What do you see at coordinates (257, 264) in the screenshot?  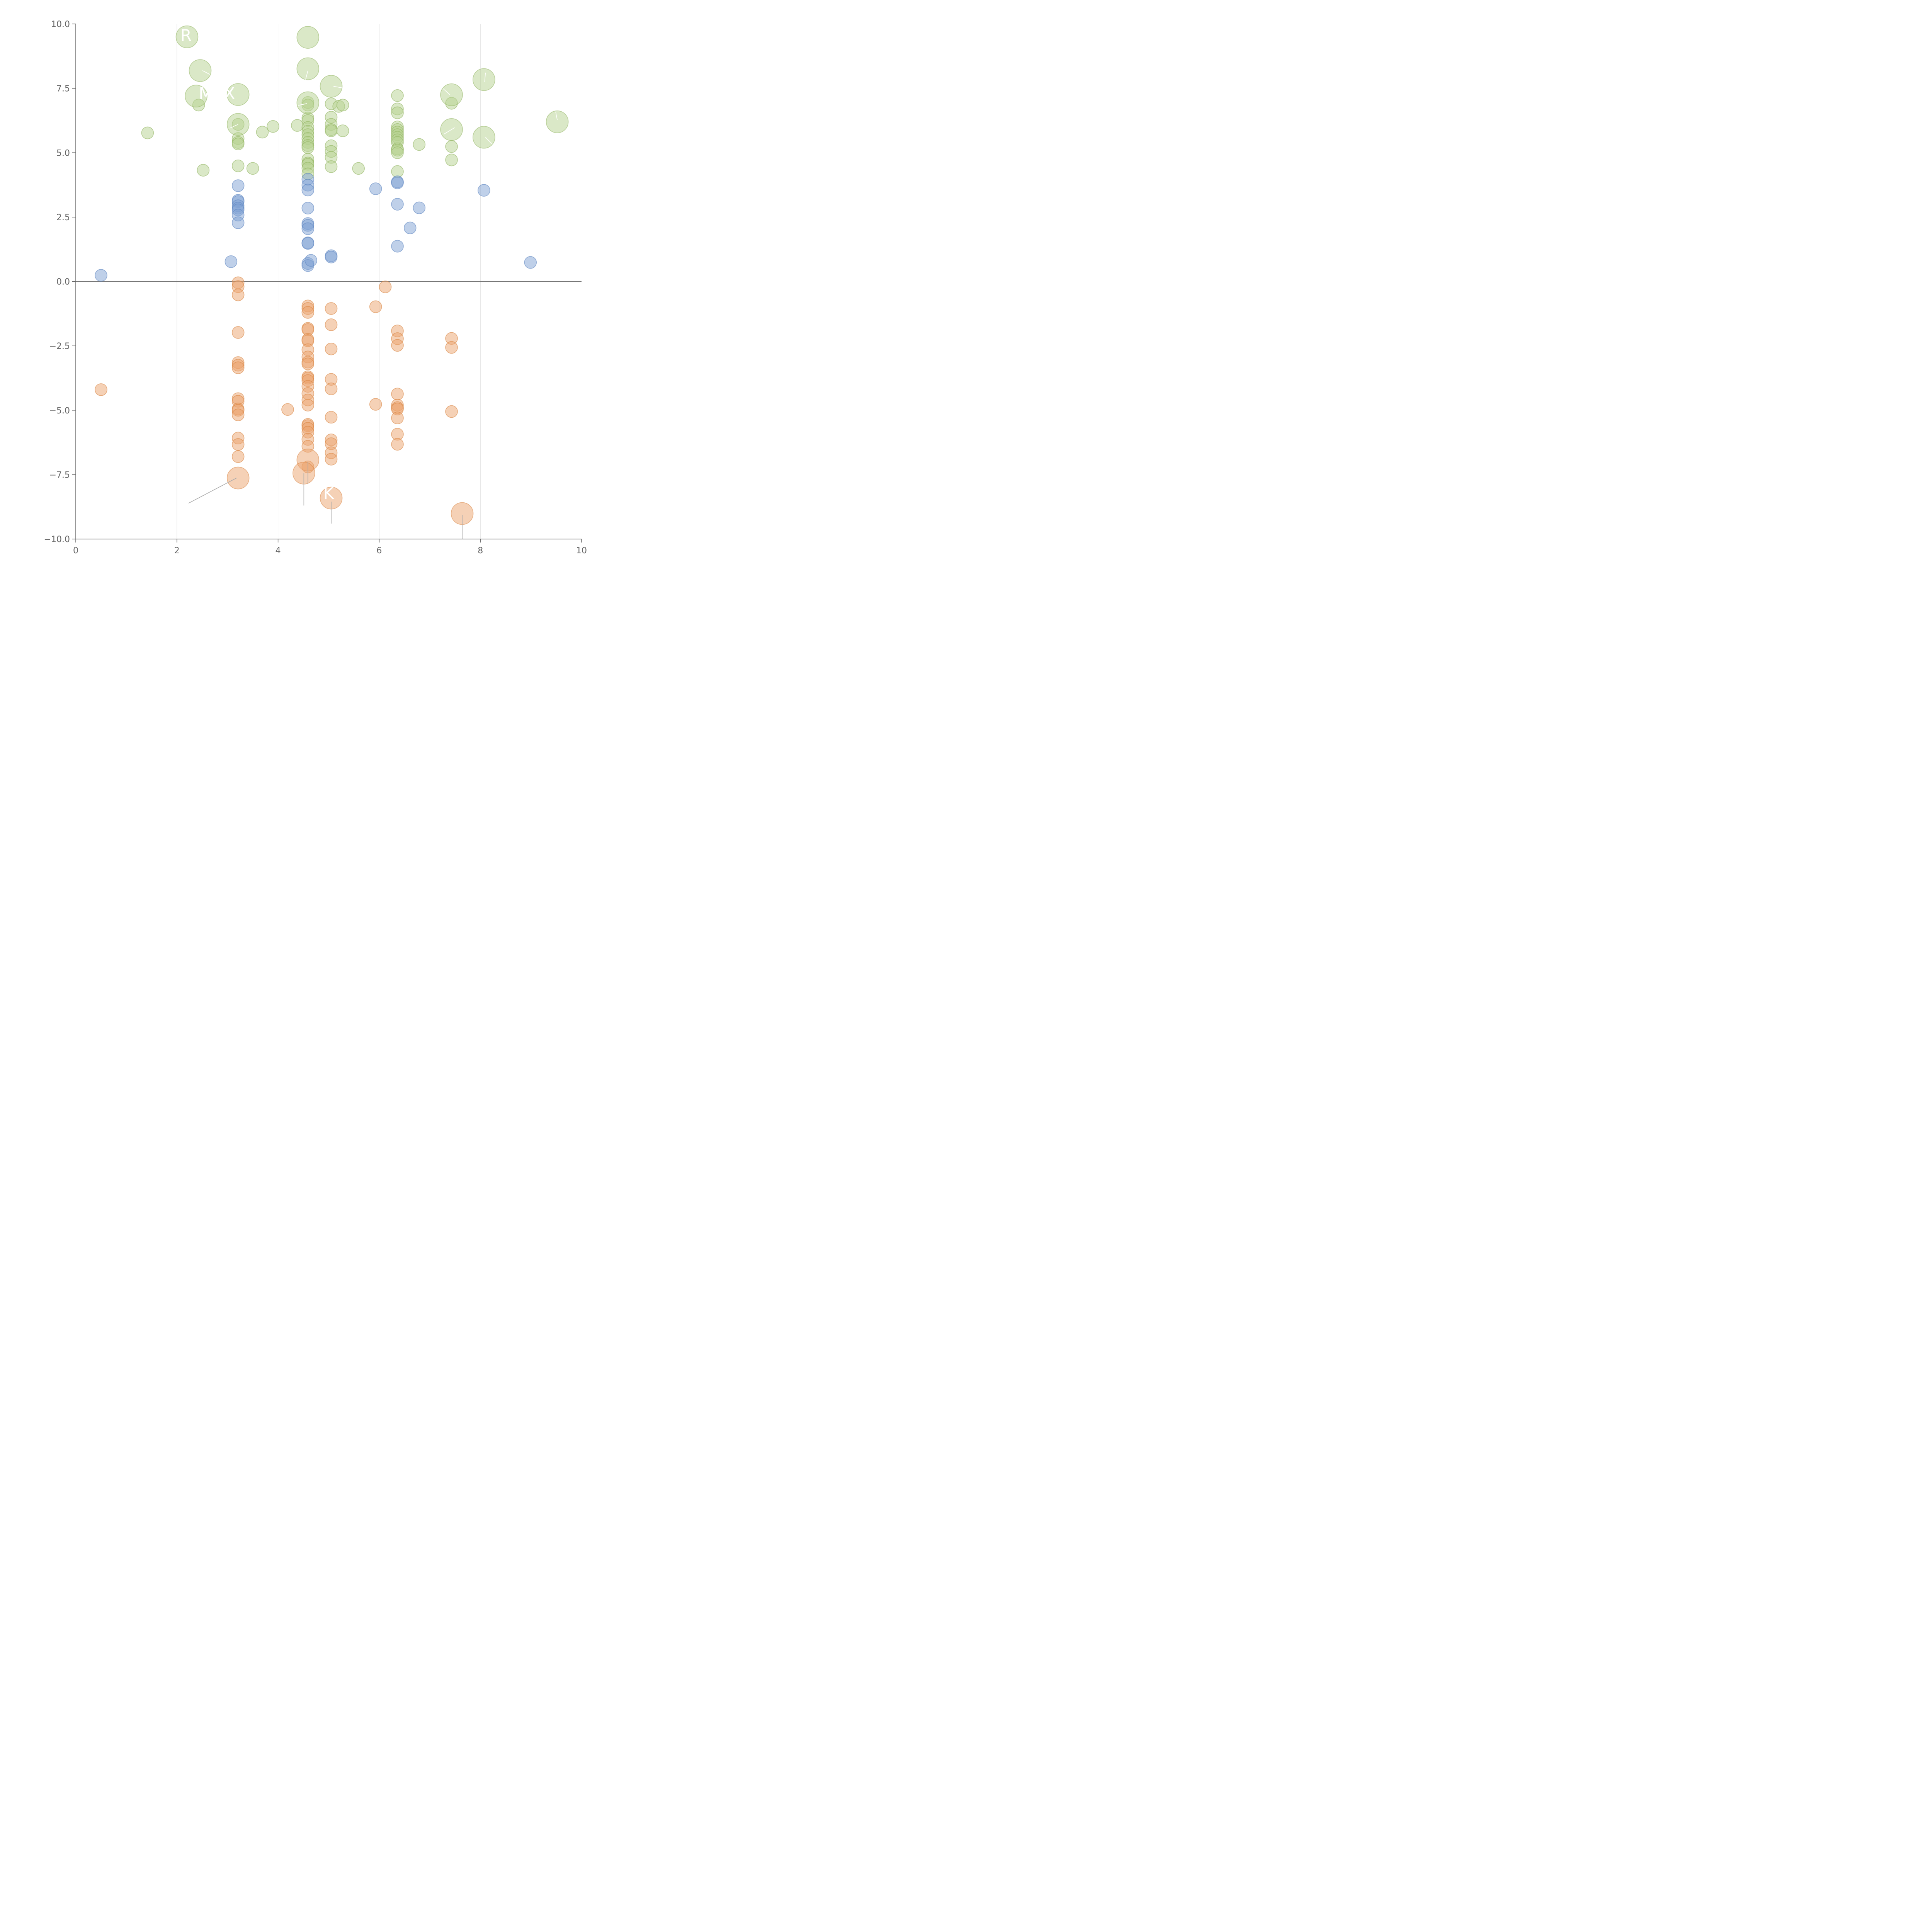 I see `bubble-labels: R M X K` at bounding box center [257, 264].